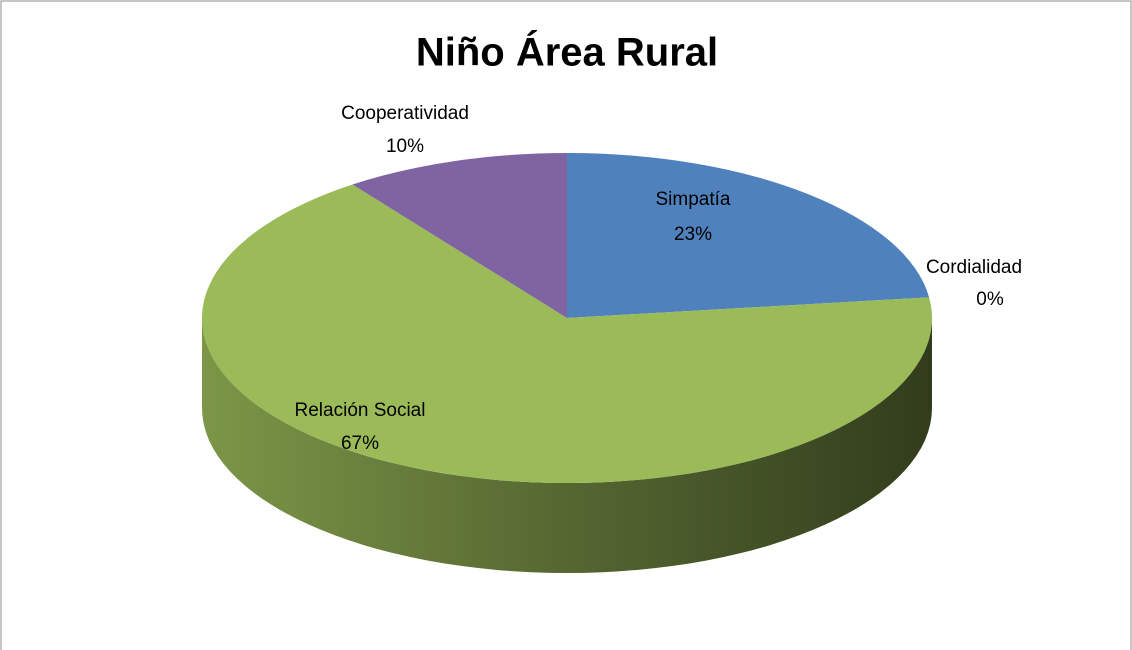  I want to click on data-label-value: 67%, so click(360, 443).